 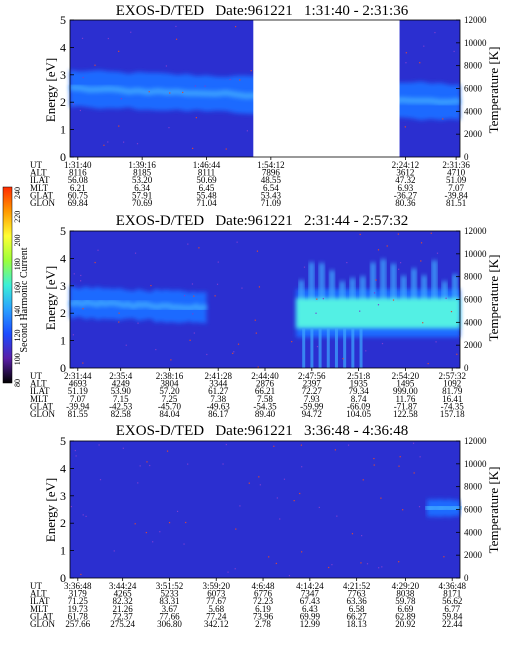 What do you see at coordinates (123, 594) in the screenshot?
I see `orbit-value: 4265` at bounding box center [123, 594].